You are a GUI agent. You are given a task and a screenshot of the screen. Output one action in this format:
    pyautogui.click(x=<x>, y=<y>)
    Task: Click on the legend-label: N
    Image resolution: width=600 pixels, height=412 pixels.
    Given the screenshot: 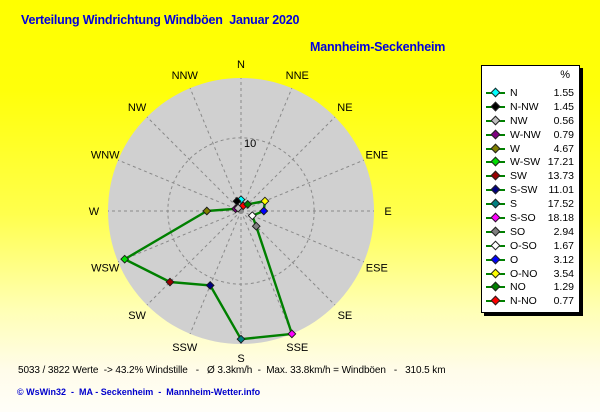 What is the action you would take?
    pyautogui.click(x=514, y=92)
    